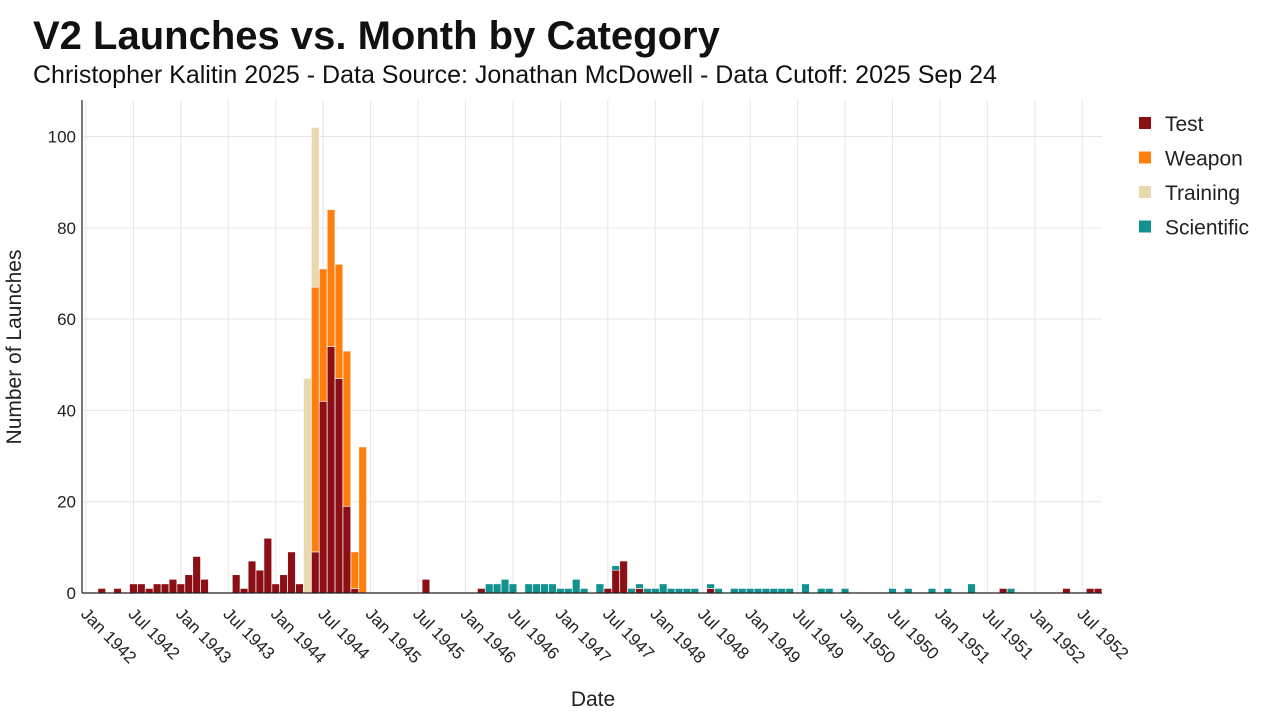 This screenshot has width=1280, height=720. I want to click on legend-label: Test, so click(1184, 124).